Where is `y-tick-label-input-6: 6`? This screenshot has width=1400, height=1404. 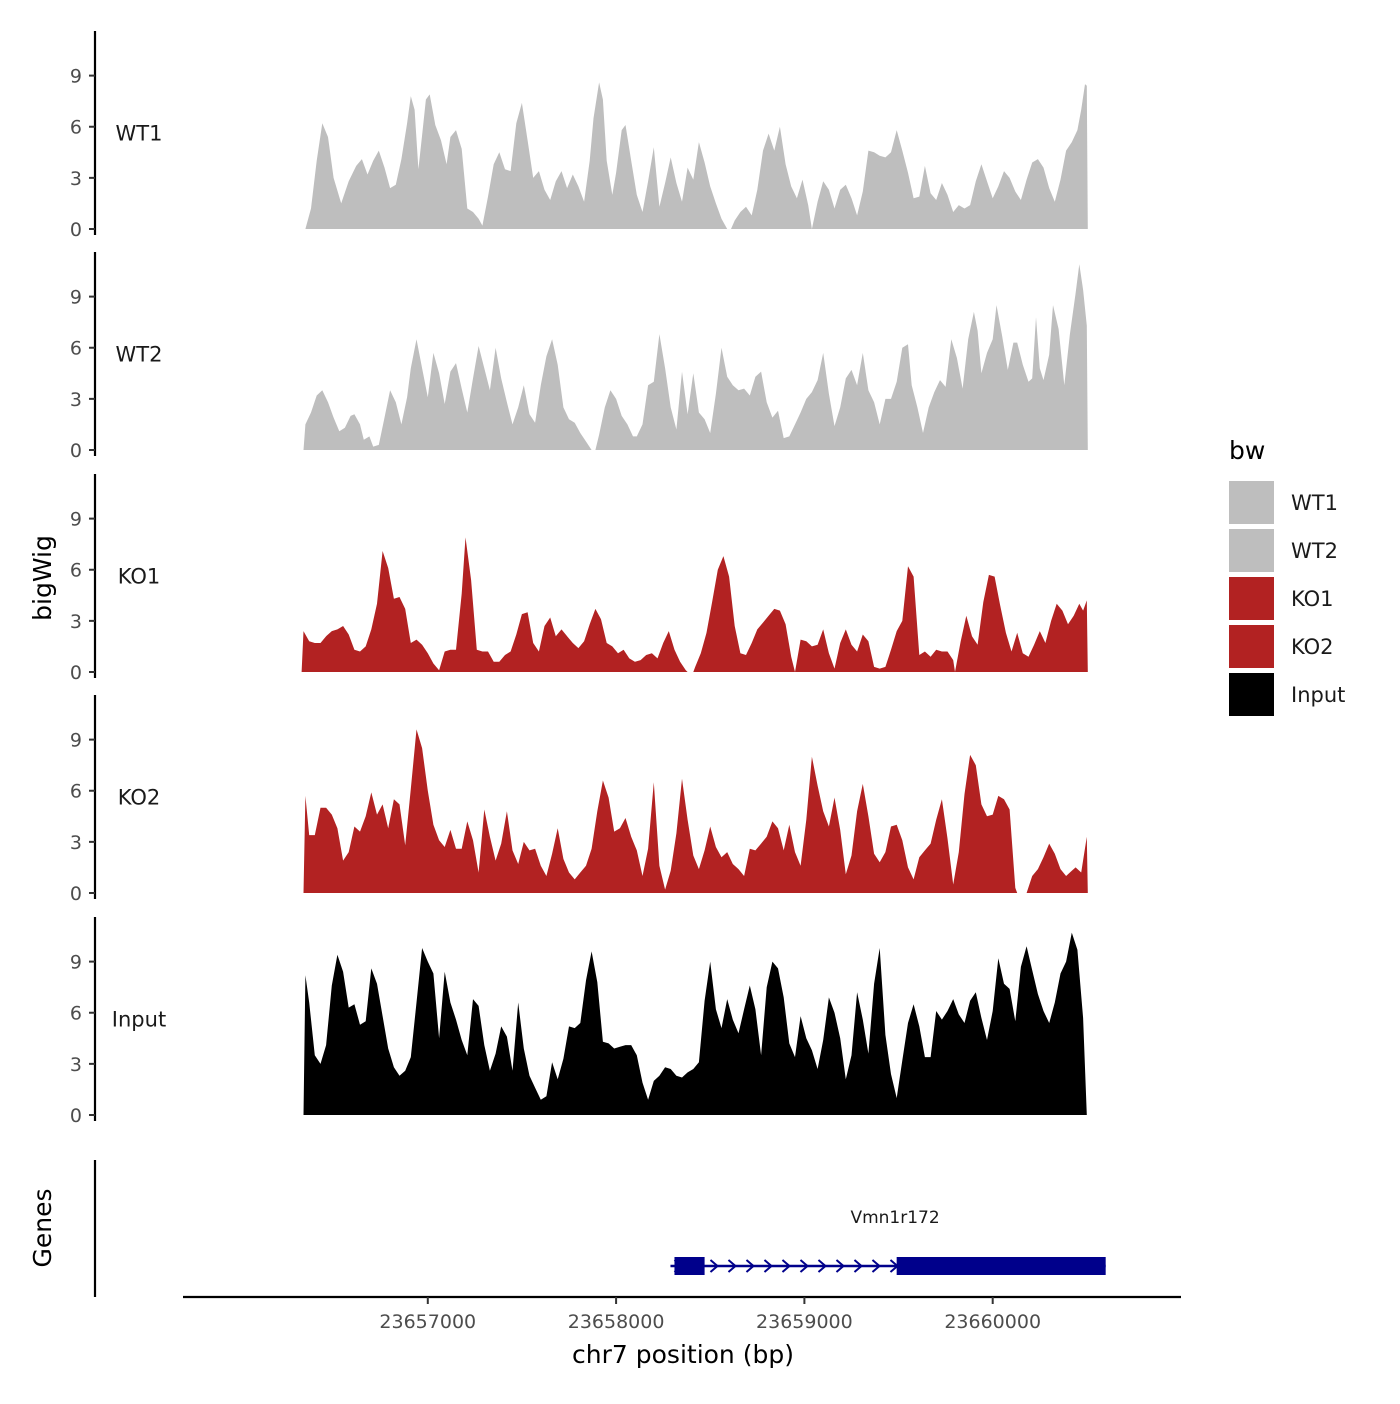
y-tick-label-input-6: 6 is located at coordinates (76, 1014).